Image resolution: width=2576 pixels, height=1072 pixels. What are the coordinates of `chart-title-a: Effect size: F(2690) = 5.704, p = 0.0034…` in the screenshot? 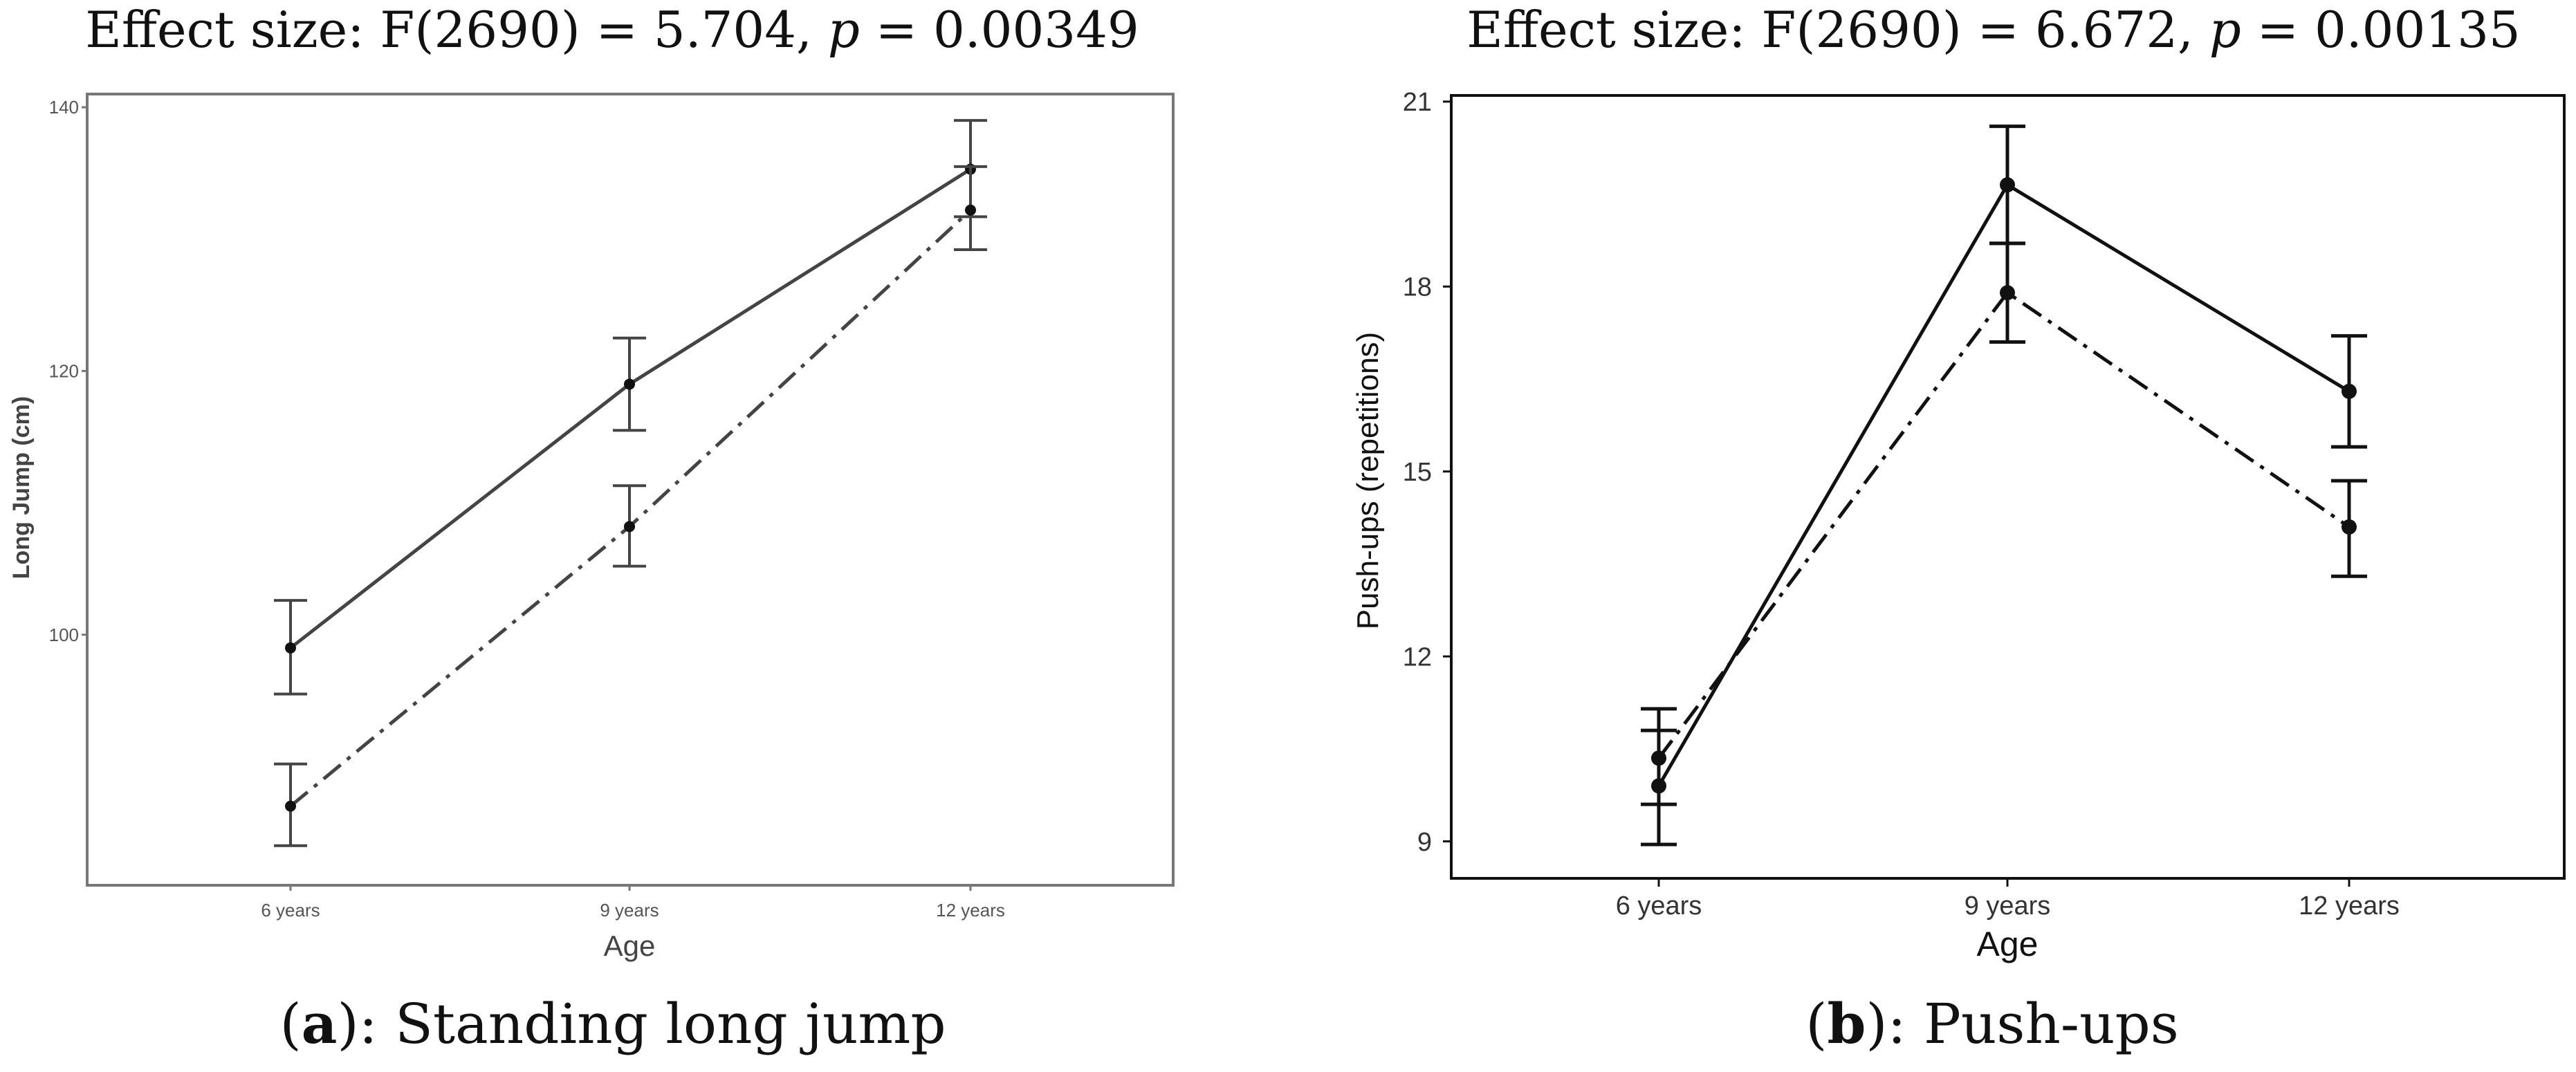 It's located at (612, 30).